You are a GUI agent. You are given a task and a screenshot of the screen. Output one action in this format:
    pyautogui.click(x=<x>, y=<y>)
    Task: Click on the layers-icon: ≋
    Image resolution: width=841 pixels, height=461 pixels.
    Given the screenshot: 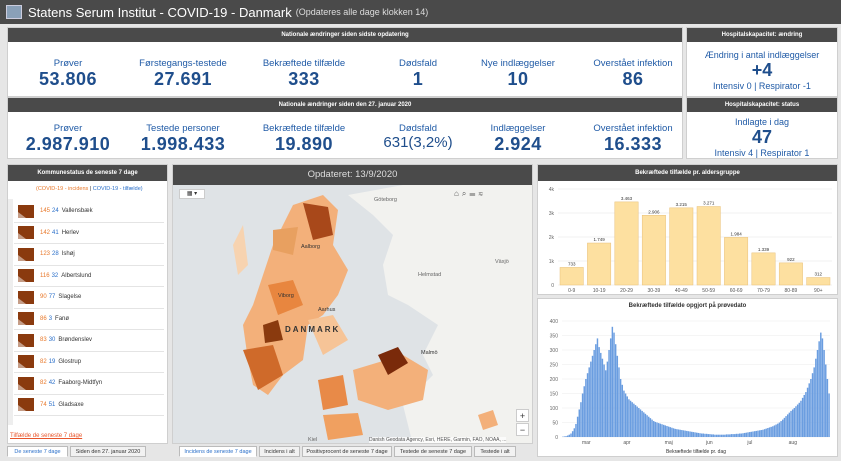 What is the action you would take?
    pyautogui.click(x=482, y=193)
    